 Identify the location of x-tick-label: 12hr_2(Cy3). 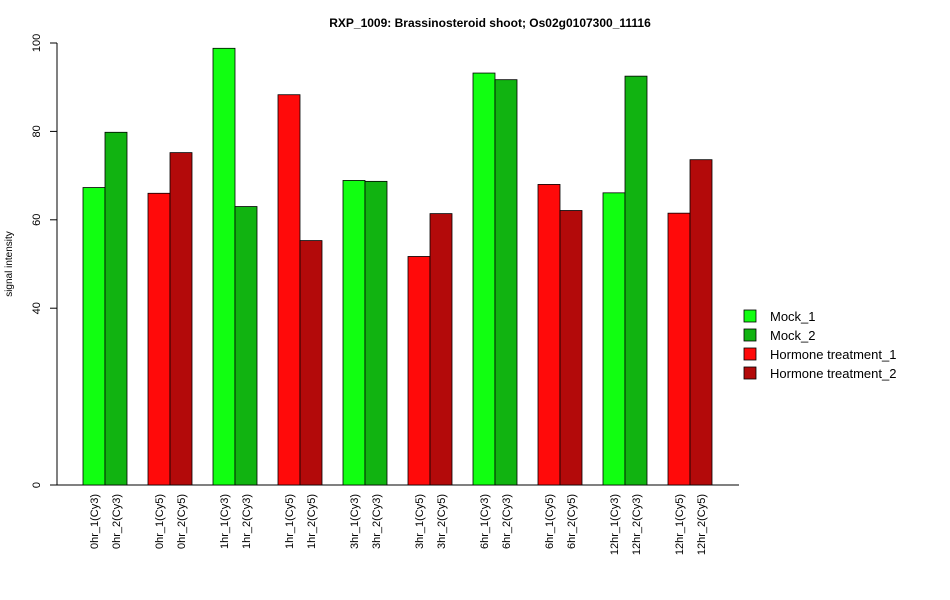
(637, 524).